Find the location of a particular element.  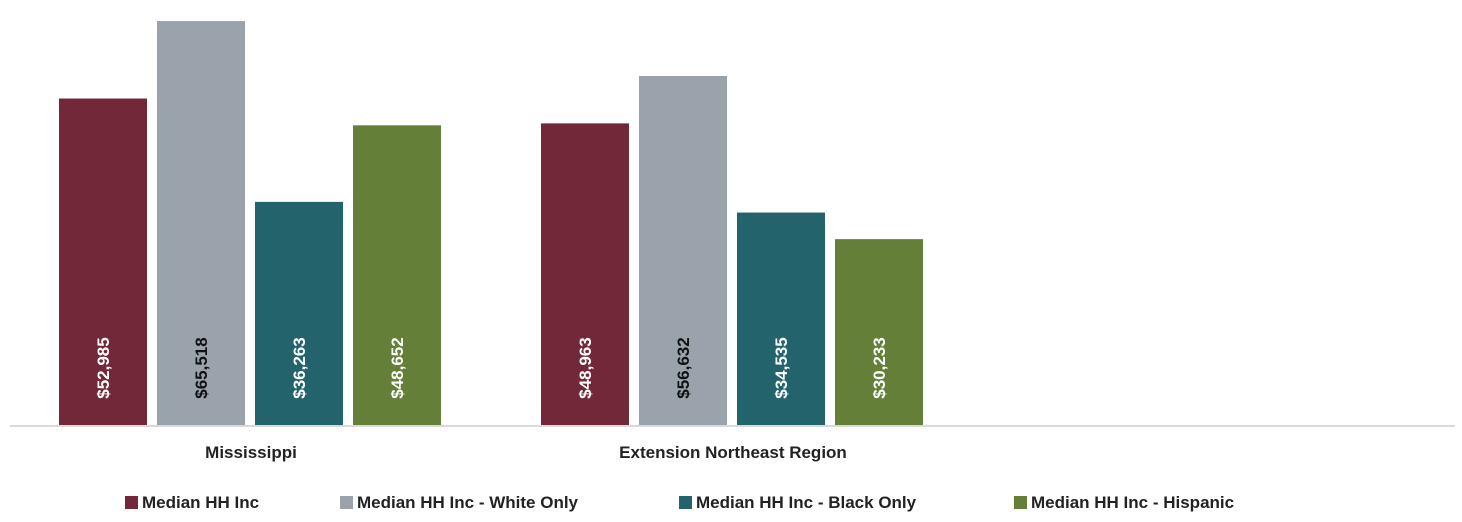

value-label-1-2: $48,963 is located at coordinates (585, 367).